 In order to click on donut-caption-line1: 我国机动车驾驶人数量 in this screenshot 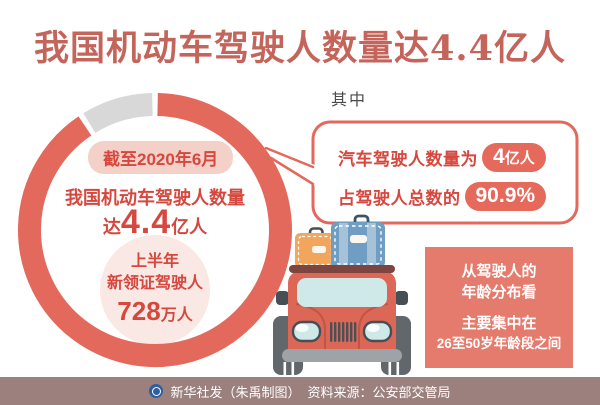, I will do `click(155, 198)`.